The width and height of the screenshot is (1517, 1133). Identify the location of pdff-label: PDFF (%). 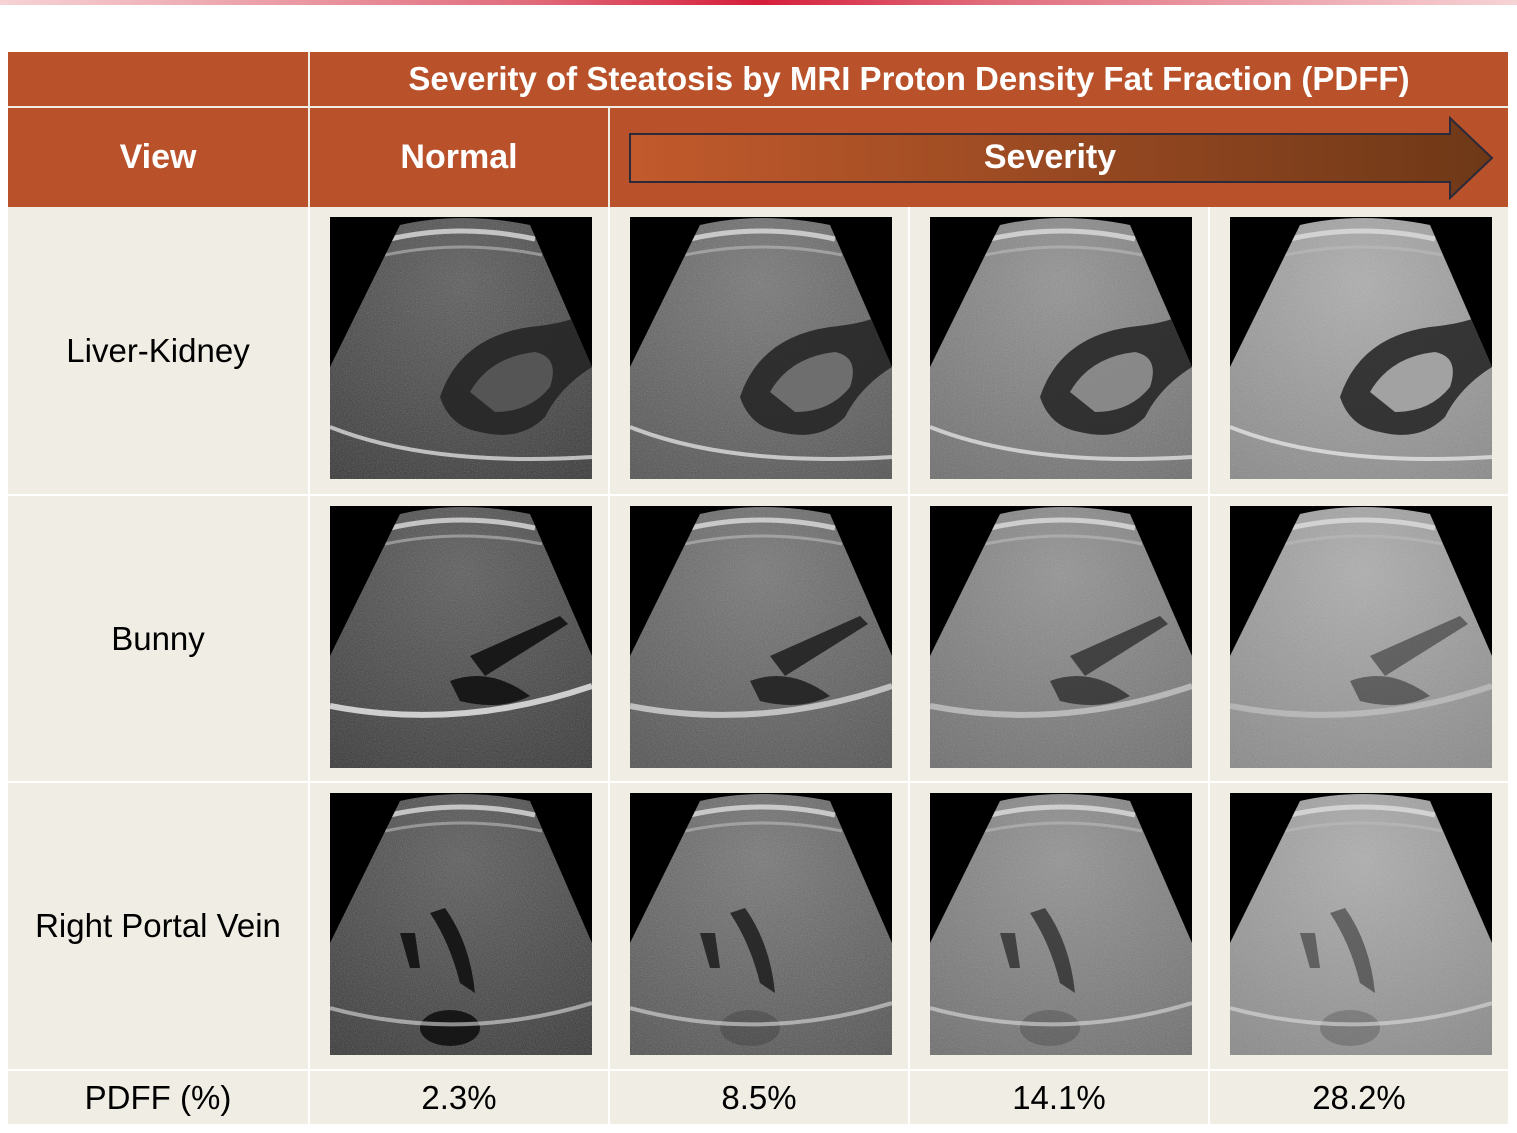
(158, 1096).